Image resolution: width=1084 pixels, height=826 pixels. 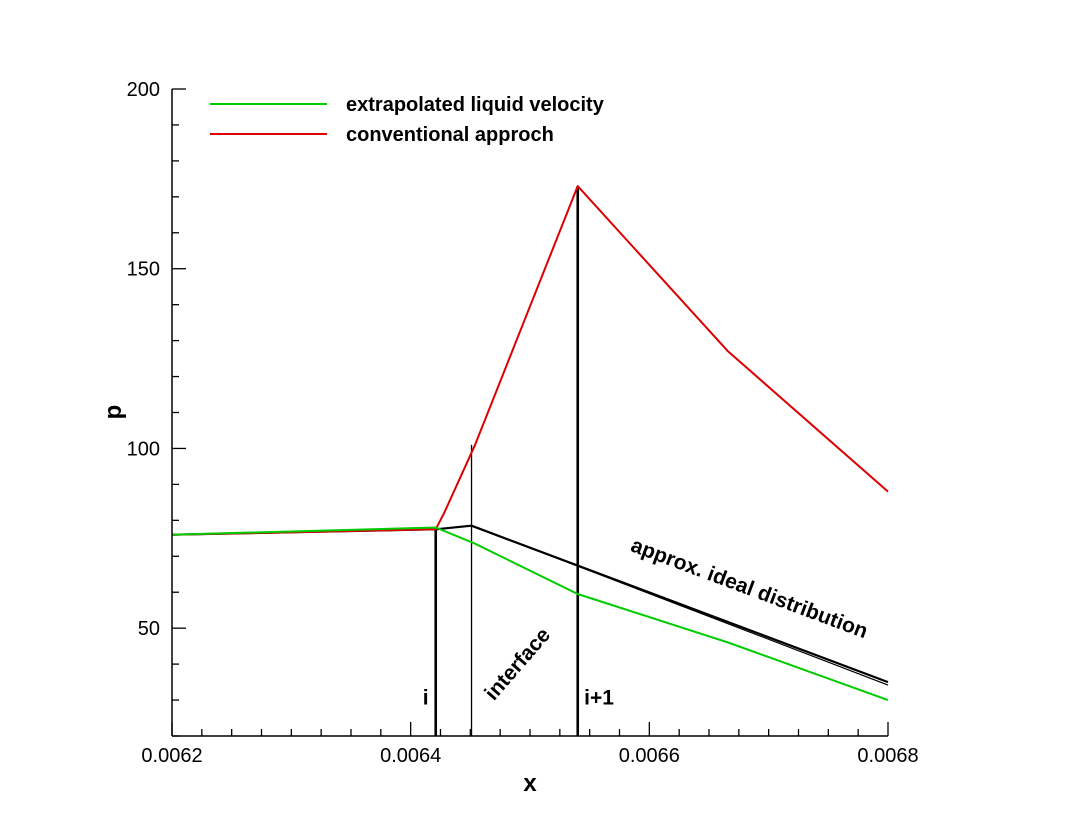 I want to click on x-tick-label-1: 0.0064, so click(x=410, y=756).